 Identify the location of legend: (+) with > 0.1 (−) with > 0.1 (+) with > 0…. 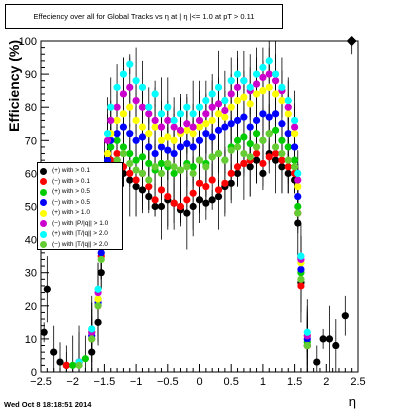
(80, 206).